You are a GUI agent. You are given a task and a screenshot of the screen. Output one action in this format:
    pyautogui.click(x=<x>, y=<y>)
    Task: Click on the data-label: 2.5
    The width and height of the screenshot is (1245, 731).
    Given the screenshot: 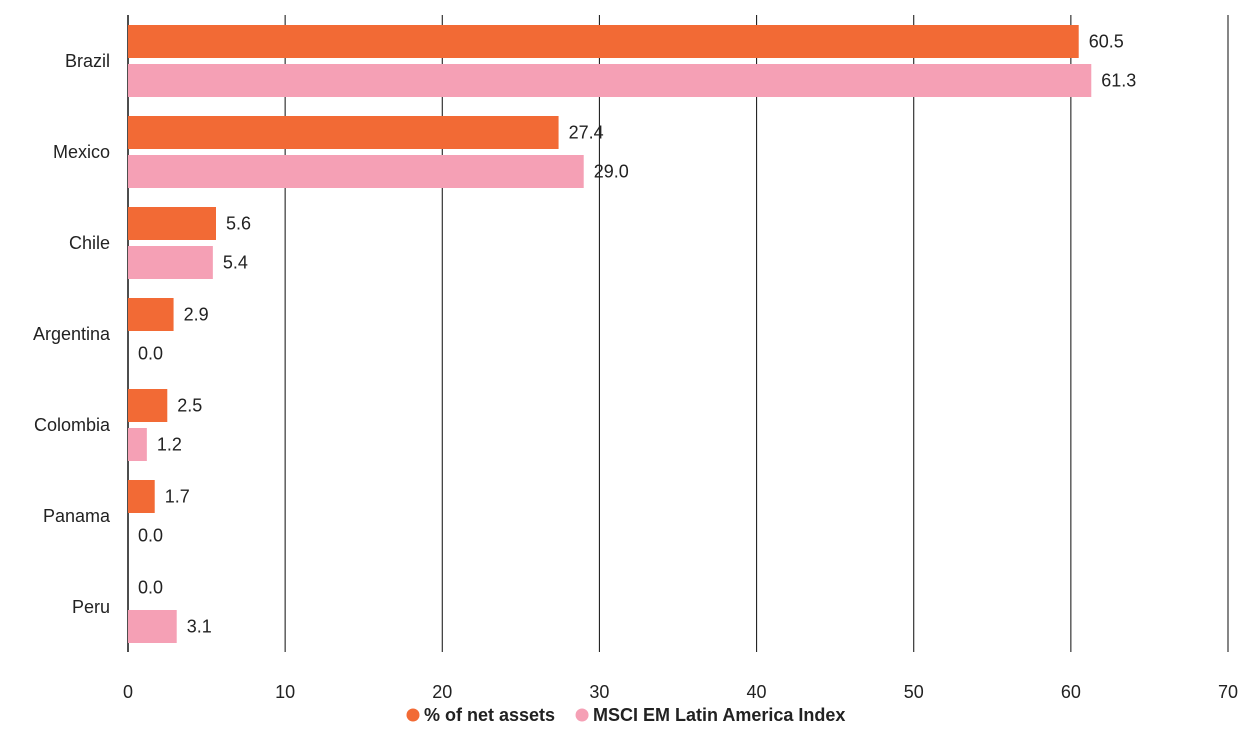 What is the action you would take?
    pyautogui.click(x=189, y=406)
    